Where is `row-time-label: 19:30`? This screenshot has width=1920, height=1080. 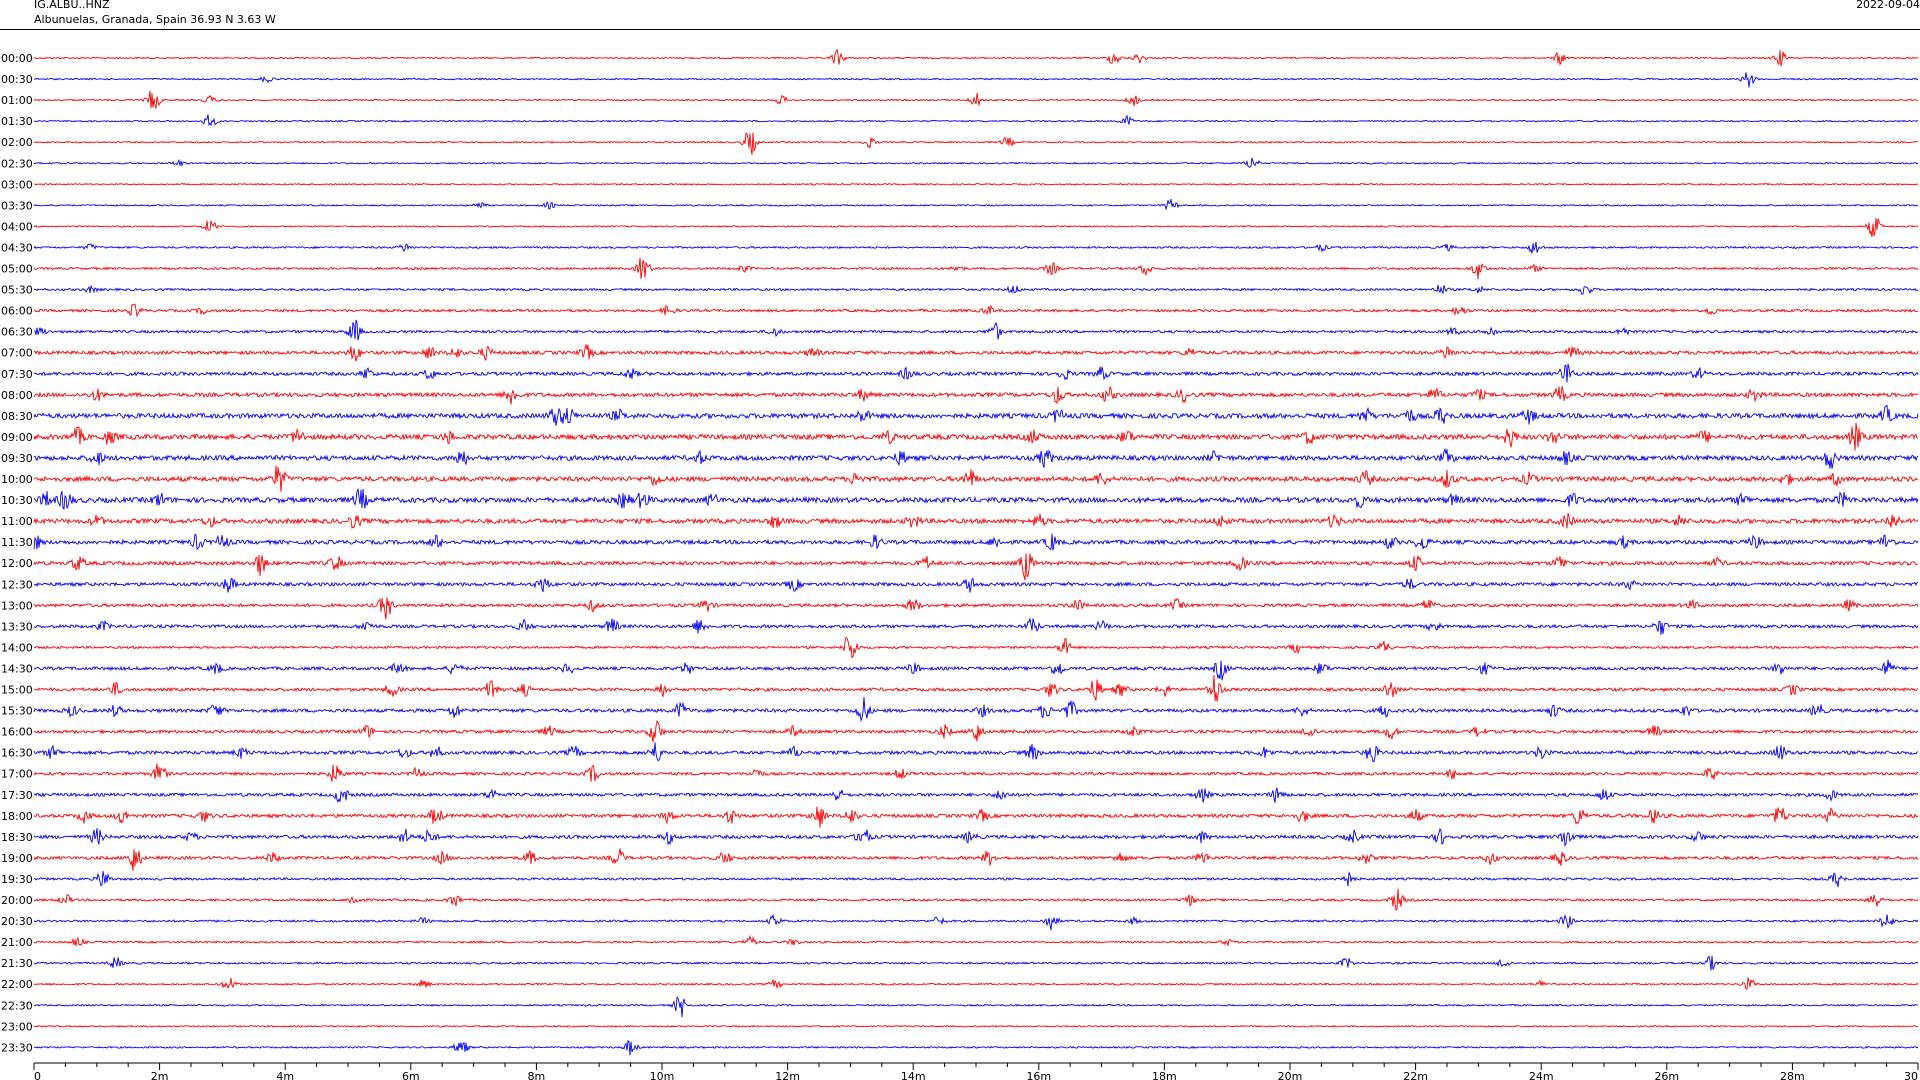 row-time-label: 19:30 is located at coordinates (17, 879).